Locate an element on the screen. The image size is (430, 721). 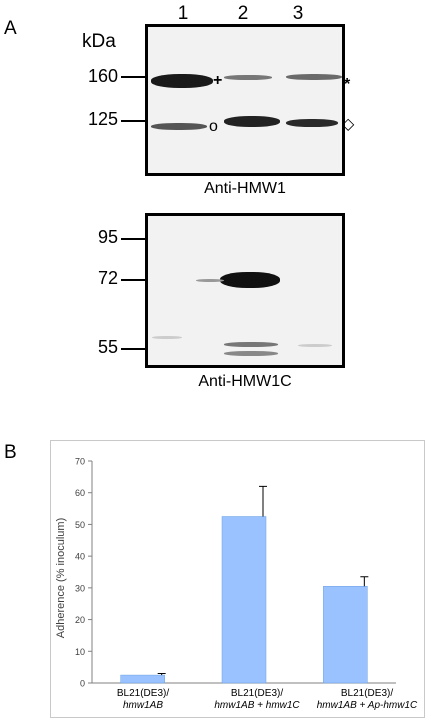
marker-125-tick is located at coordinates (134, 121).